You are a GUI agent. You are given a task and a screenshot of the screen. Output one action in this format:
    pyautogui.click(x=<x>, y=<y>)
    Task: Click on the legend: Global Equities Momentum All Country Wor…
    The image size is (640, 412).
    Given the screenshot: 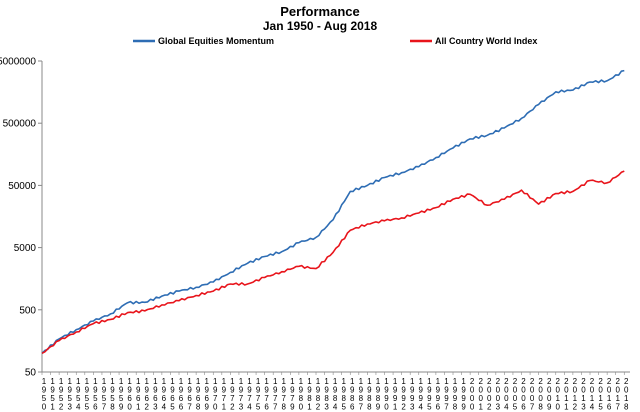 What is the action you would take?
    pyautogui.click(x=335, y=41)
    